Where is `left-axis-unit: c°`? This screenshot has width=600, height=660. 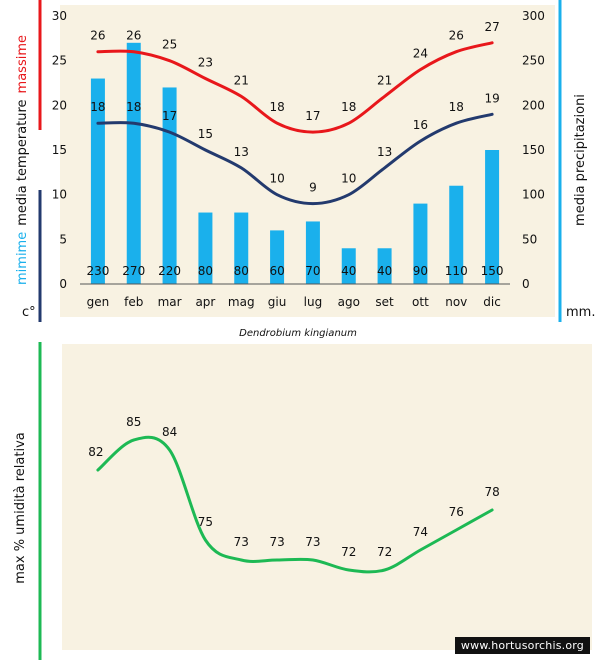
left-axis-unit: c° is located at coordinates (29, 312).